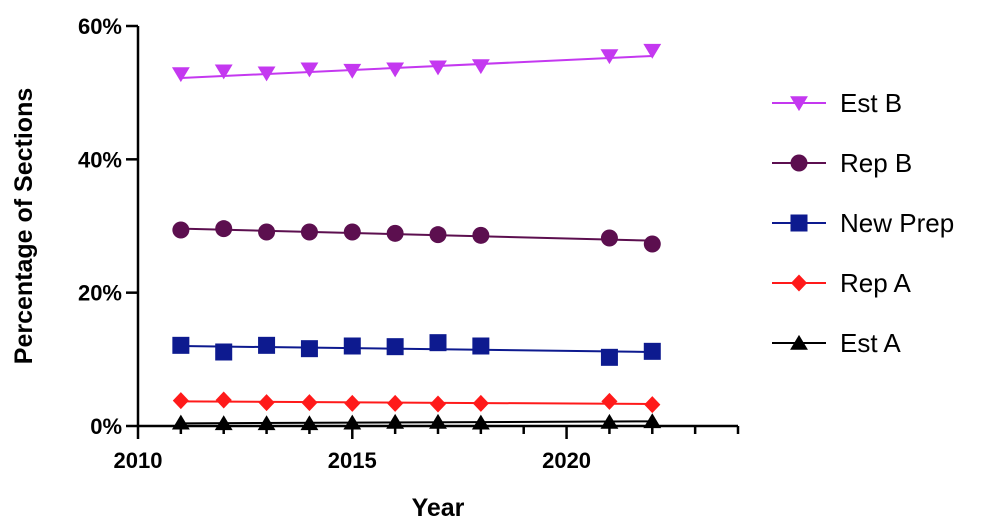  I want to click on legend-label: Rep B, so click(876, 163).